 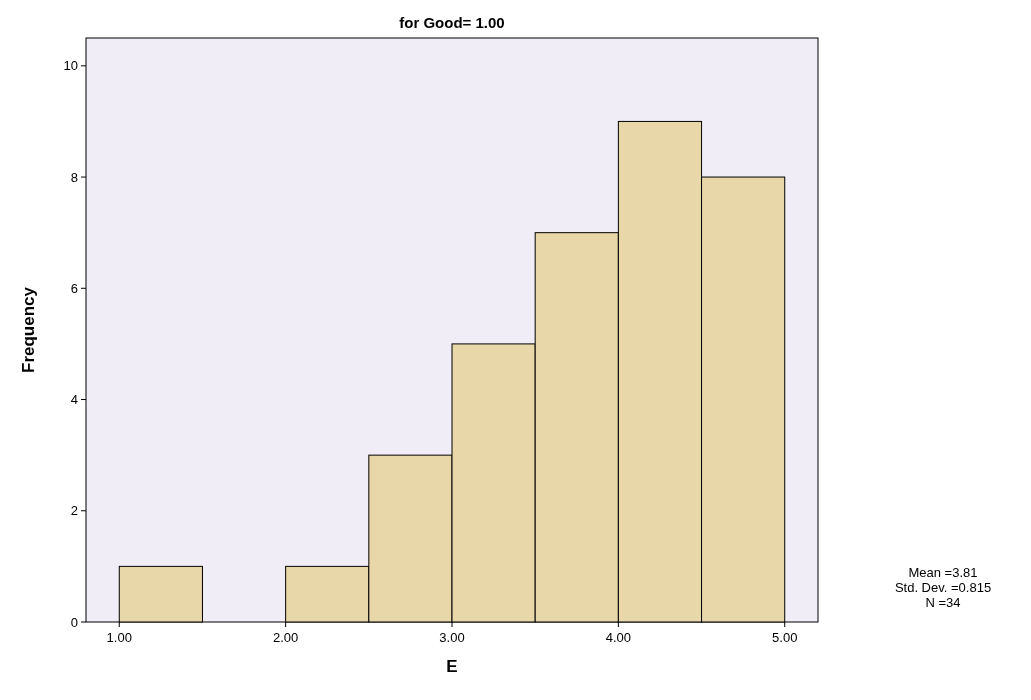 What do you see at coordinates (285, 637) in the screenshot?
I see `x-tick-label: 2.00` at bounding box center [285, 637].